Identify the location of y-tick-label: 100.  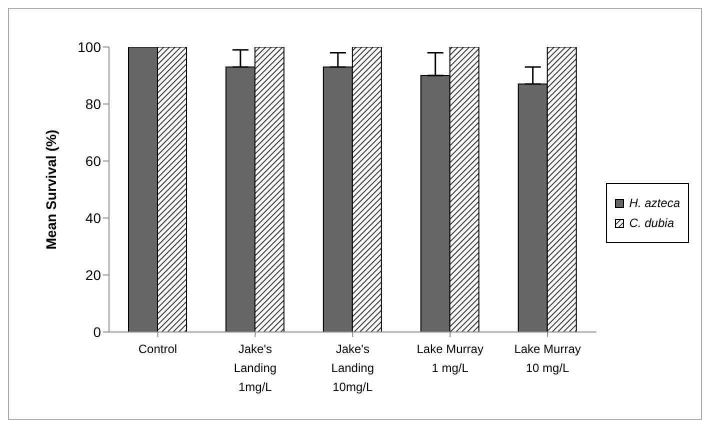
(90, 46).